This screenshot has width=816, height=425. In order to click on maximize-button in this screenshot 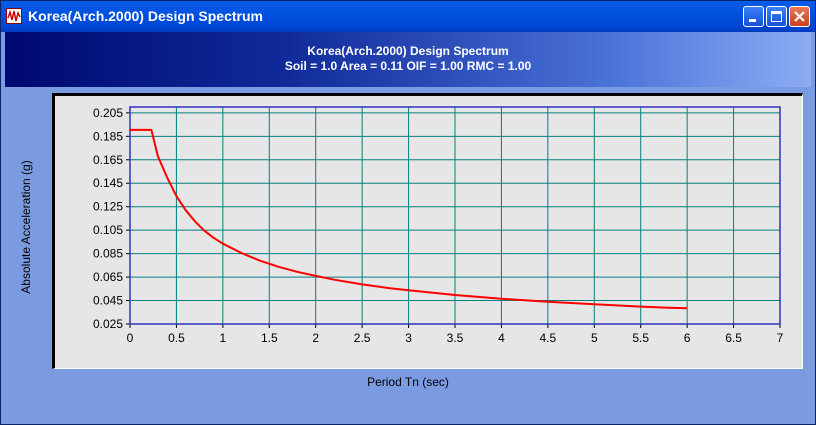, I will do `click(776, 16)`.